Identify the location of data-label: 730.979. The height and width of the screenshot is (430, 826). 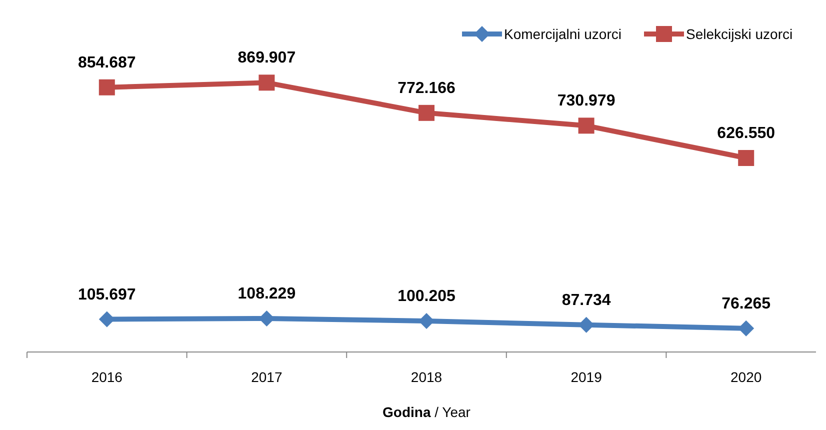
(586, 101).